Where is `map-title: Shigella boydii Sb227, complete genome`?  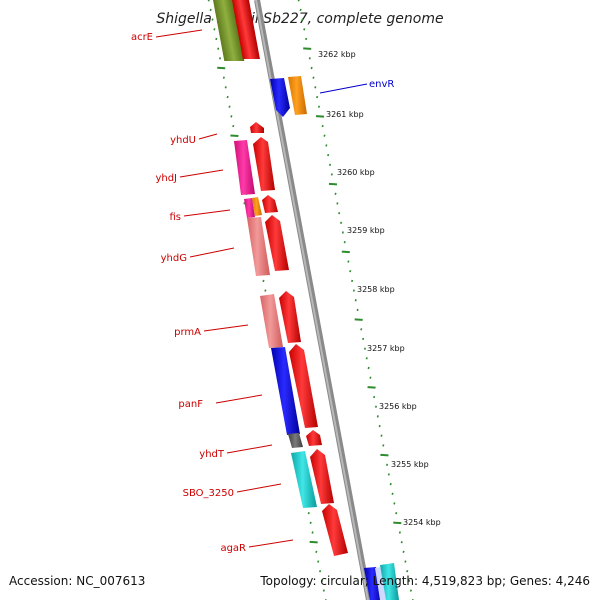
map-title: Shigella boydii Sb227, complete genome is located at coordinates (299, 19).